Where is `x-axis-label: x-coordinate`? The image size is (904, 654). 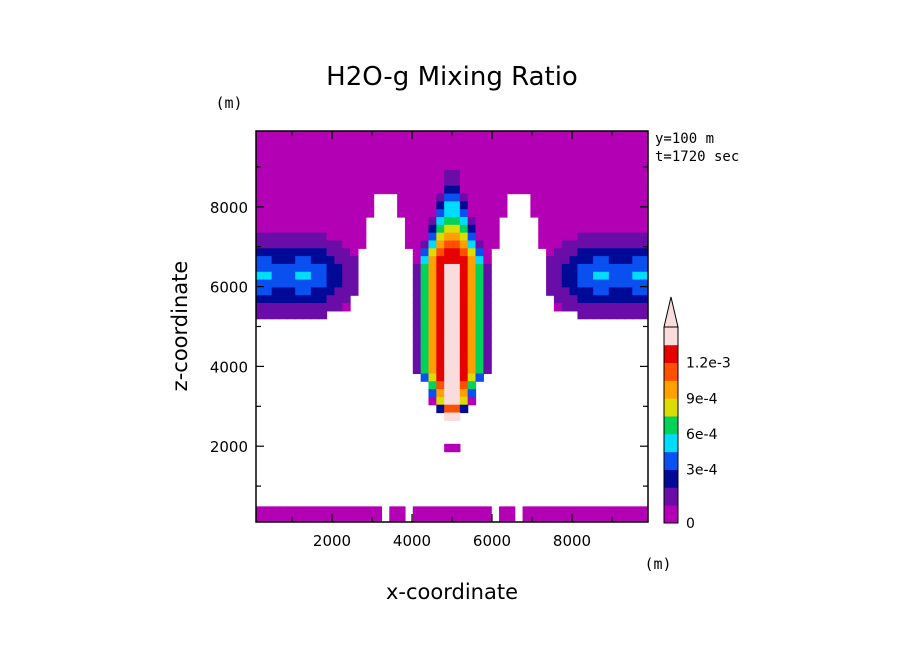 x-axis-label: x-coordinate is located at coordinates (452, 592).